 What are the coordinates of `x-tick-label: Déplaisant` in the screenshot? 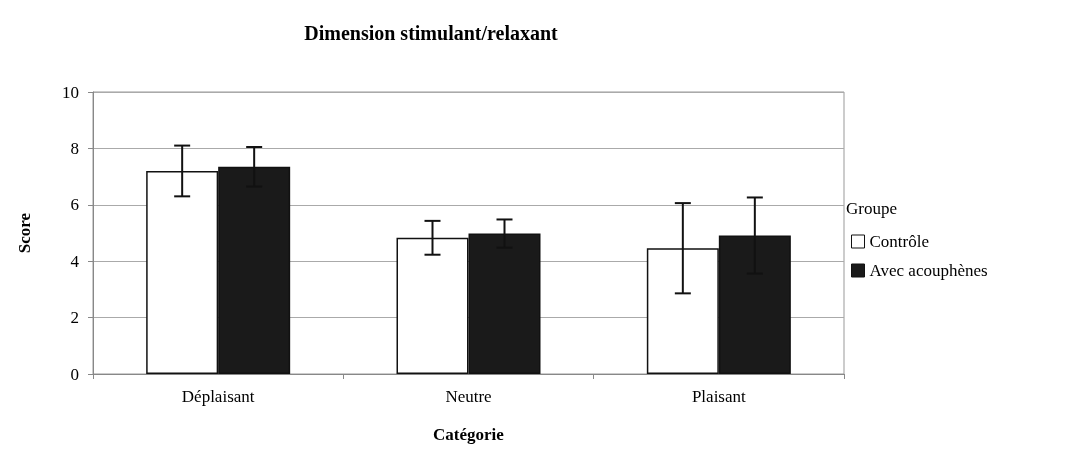 It's located at (218, 396).